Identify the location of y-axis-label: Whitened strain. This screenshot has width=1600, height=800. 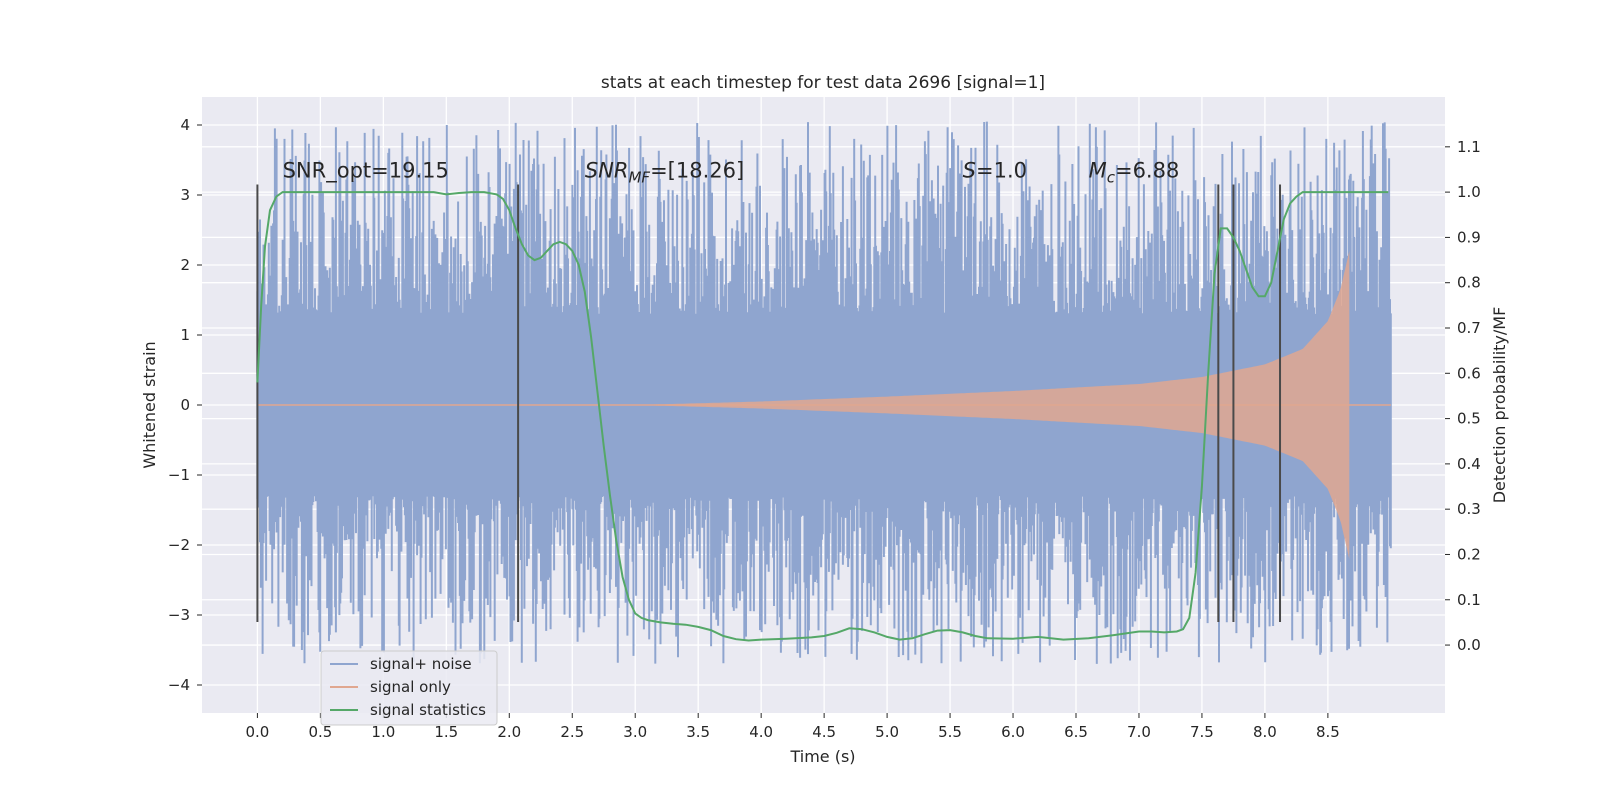
(149, 404).